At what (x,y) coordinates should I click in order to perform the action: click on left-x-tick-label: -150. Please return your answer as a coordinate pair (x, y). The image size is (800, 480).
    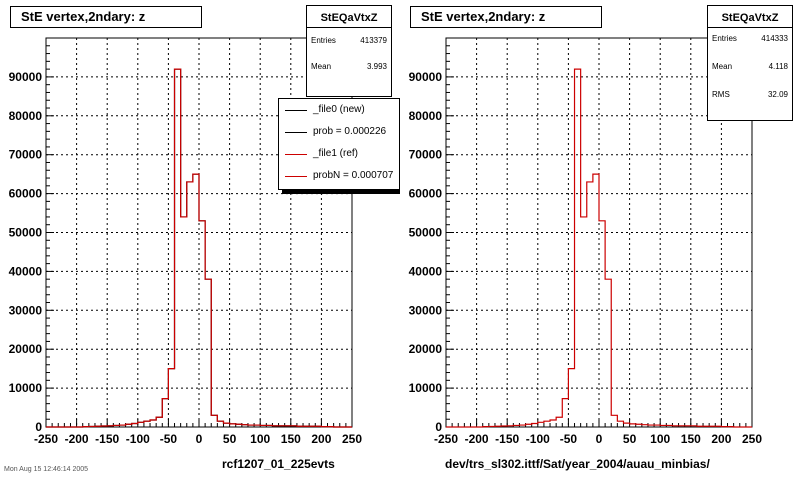
    Looking at the image, I should click on (107, 439).